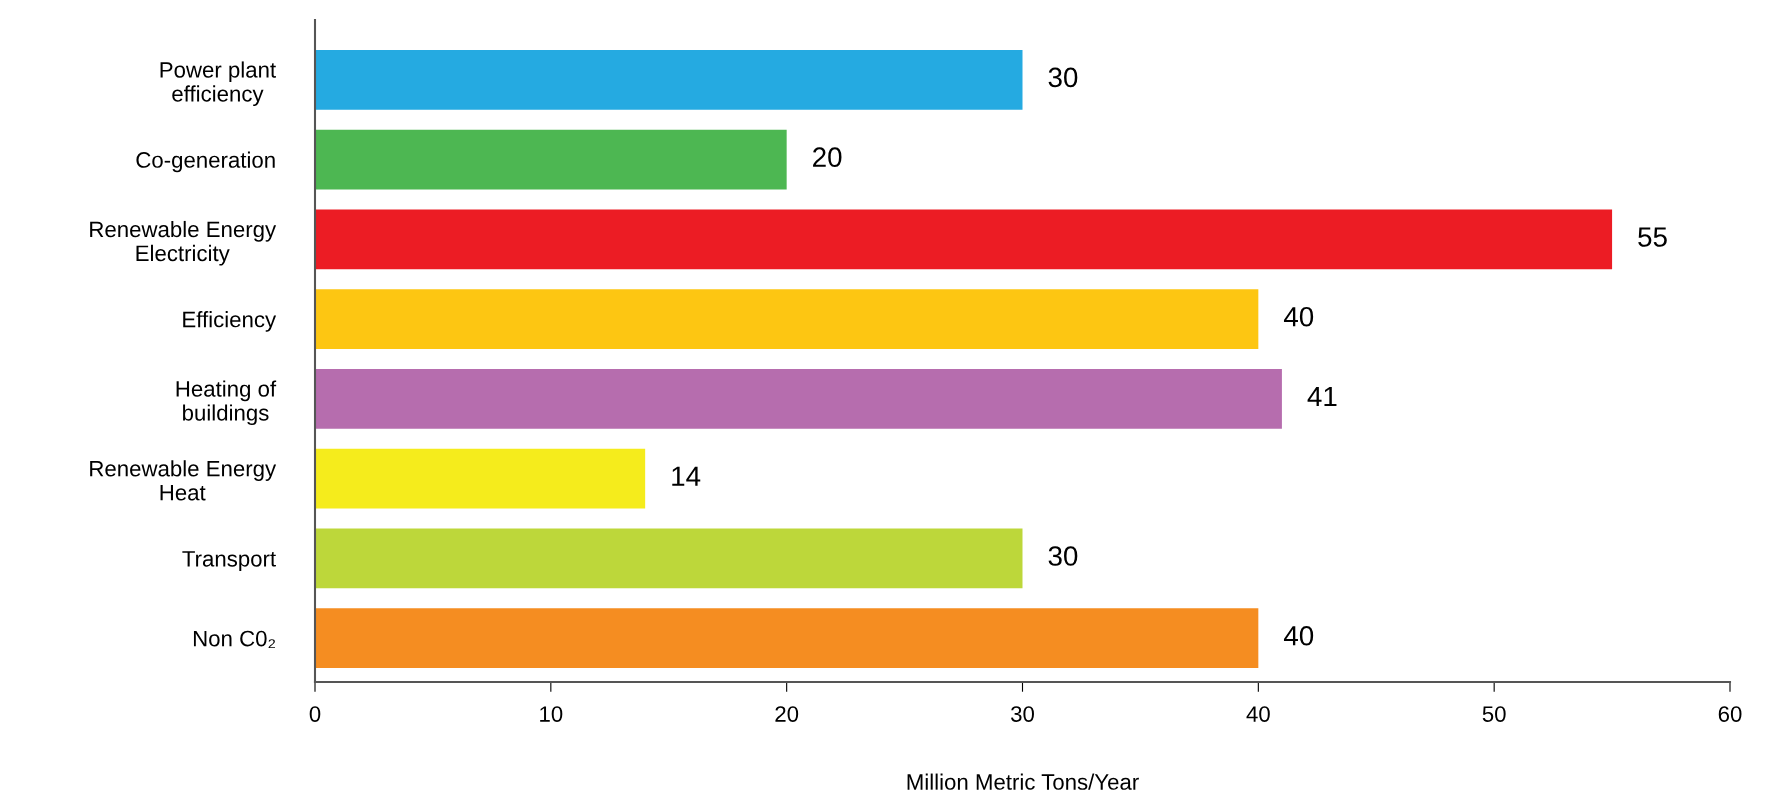 This screenshot has width=1767, height=804. What do you see at coordinates (1730, 714) in the screenshot?
I see `x-tick-label: 60` at bounding box center [1730, 714].